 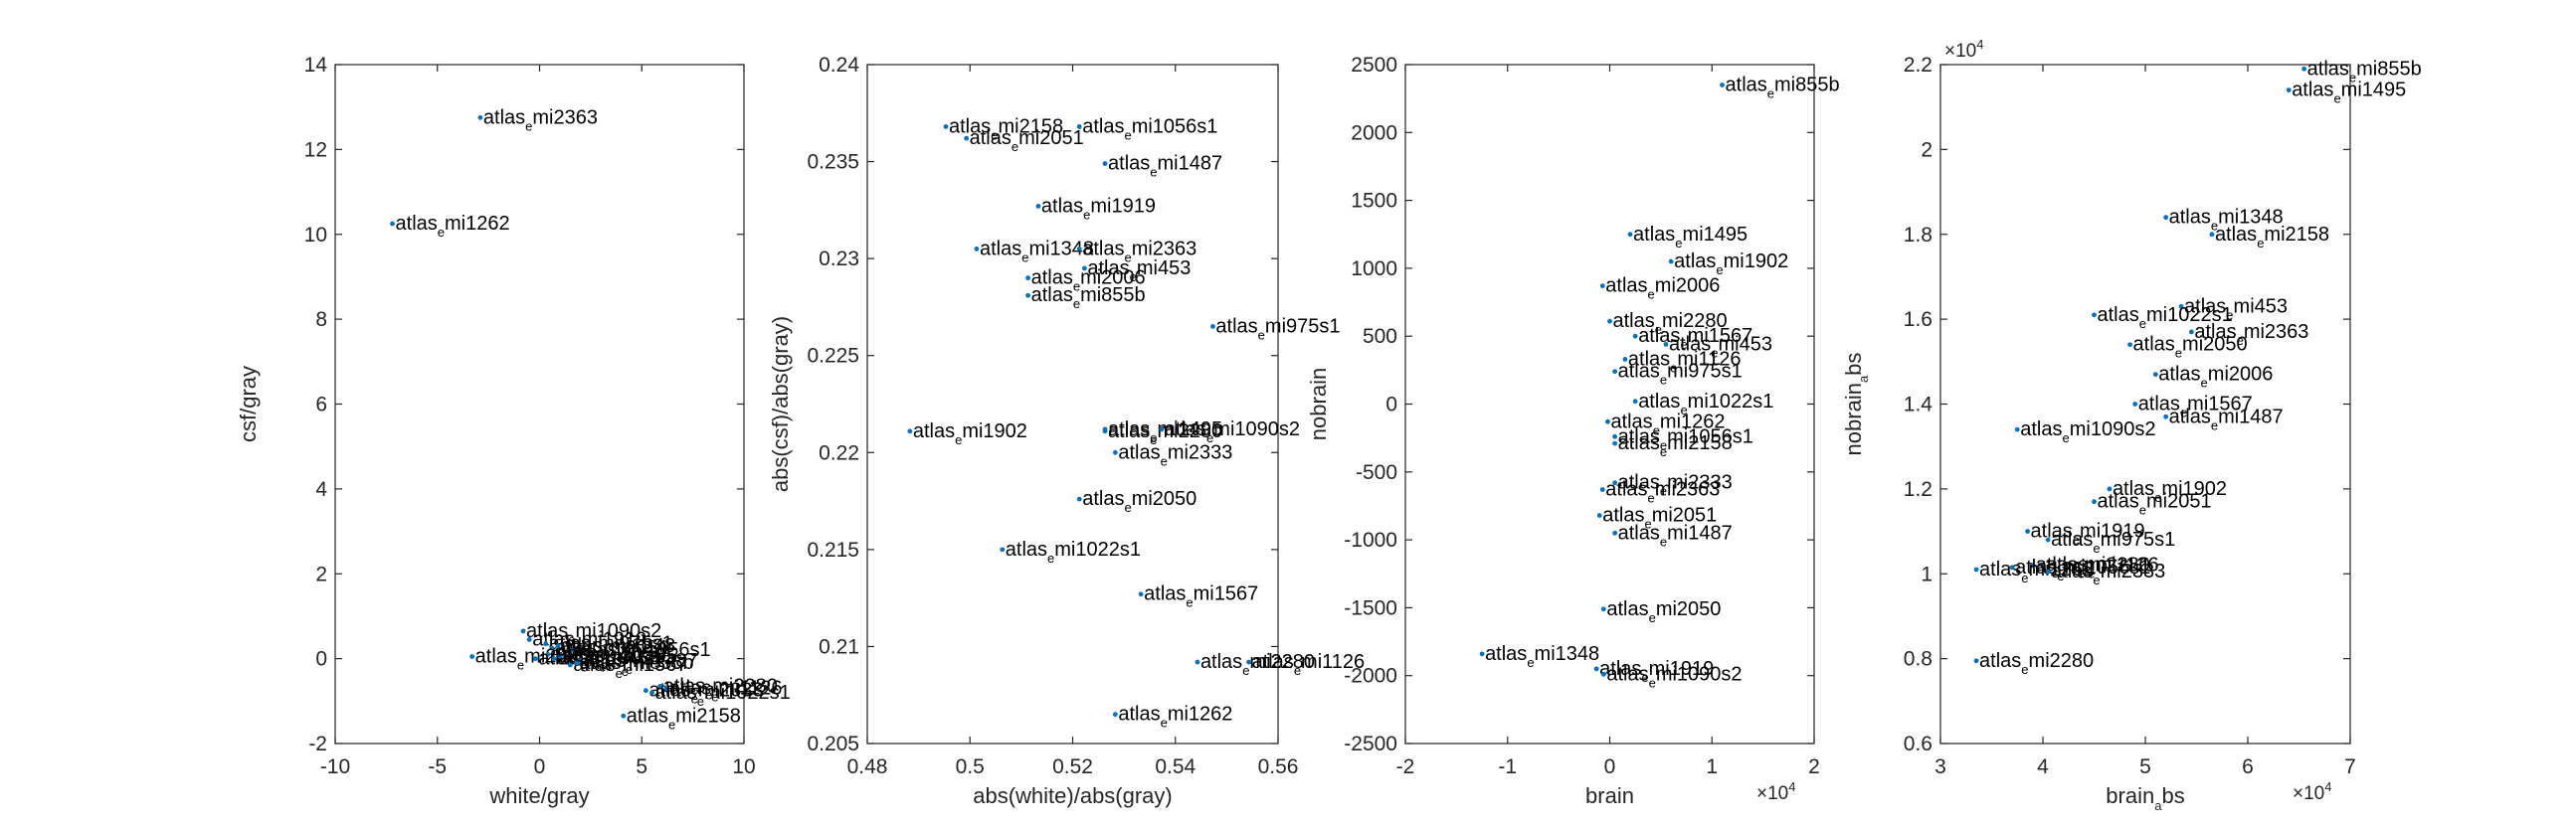 I want to click on y-tick-label: 0.225, so click(x=833, y=356).